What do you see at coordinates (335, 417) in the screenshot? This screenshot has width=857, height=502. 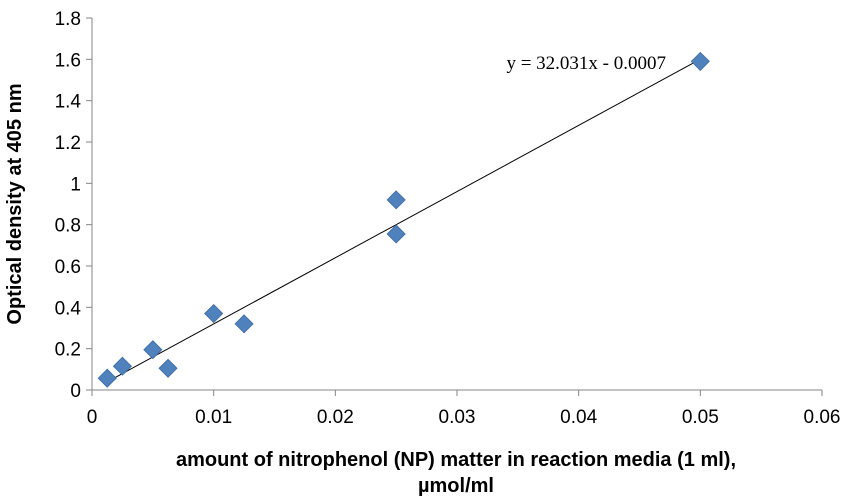 I see `x-tick-label: 0.02` at bounding box center [335, 417].